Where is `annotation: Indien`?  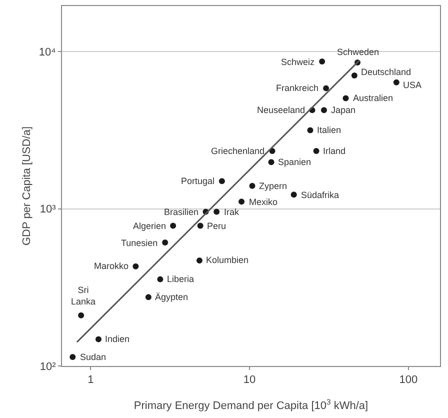 annotation: Indien is located at coordinates (117, 339).